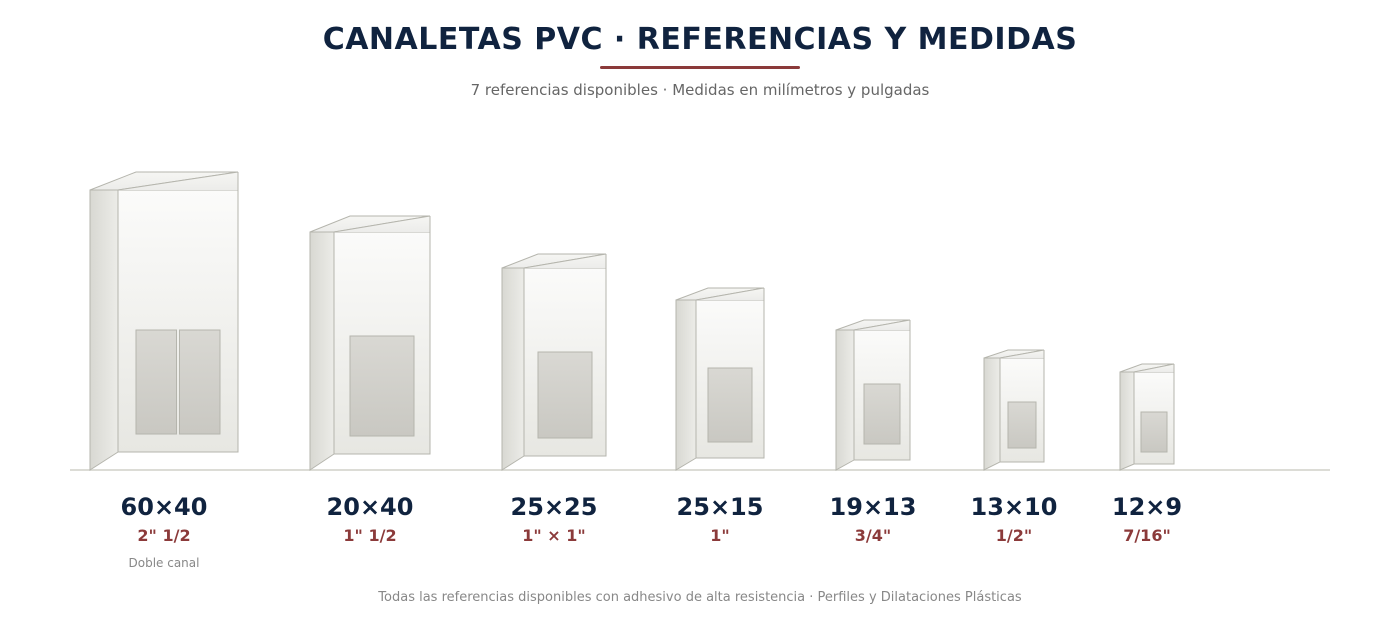  Describe the element at coordinates (1147, 535) in the screenshot. I see `profile-size-inch: 7/16"` at that location.